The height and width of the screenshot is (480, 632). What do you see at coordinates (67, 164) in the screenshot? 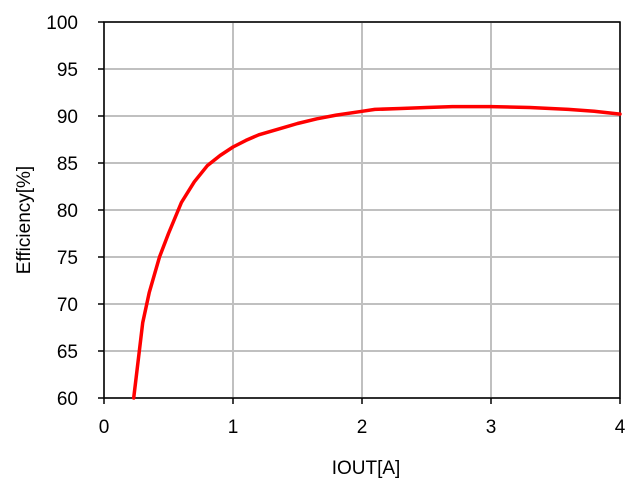
I see `y-tick-label: 85` at bounding box center [67, 164].